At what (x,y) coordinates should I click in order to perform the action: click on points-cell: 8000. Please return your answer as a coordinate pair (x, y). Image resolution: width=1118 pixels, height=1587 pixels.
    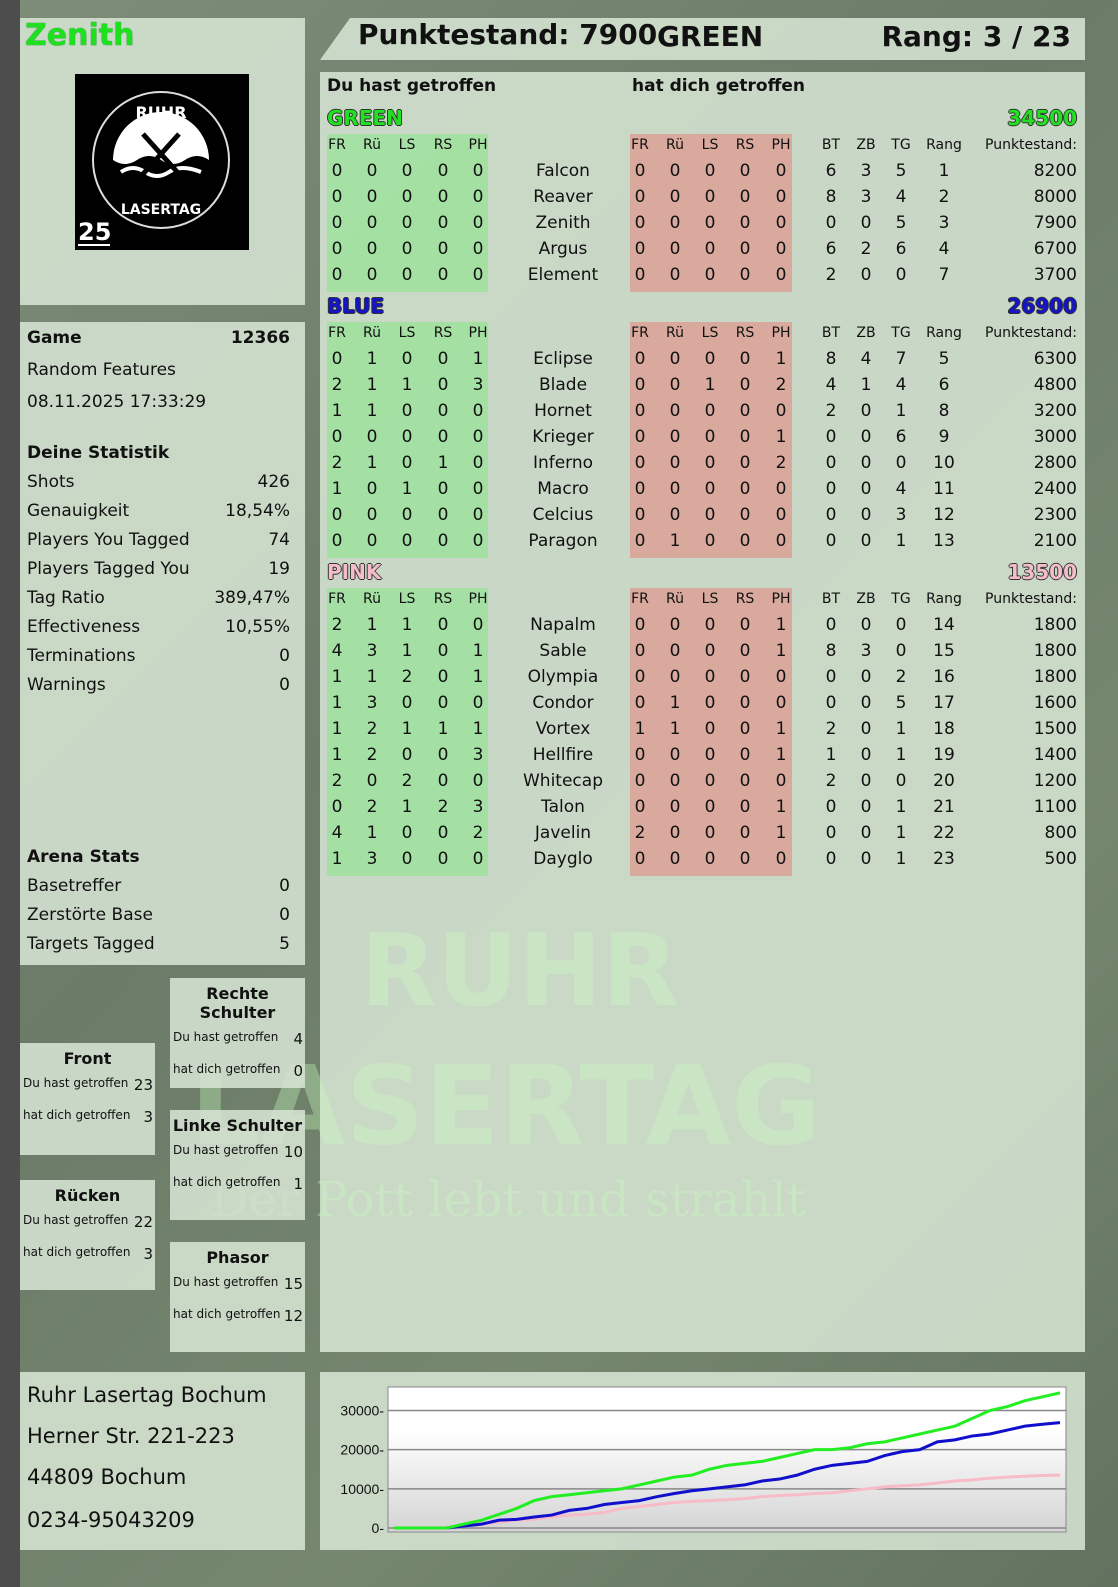
    Looking at the image, I should click on (1055, 197).